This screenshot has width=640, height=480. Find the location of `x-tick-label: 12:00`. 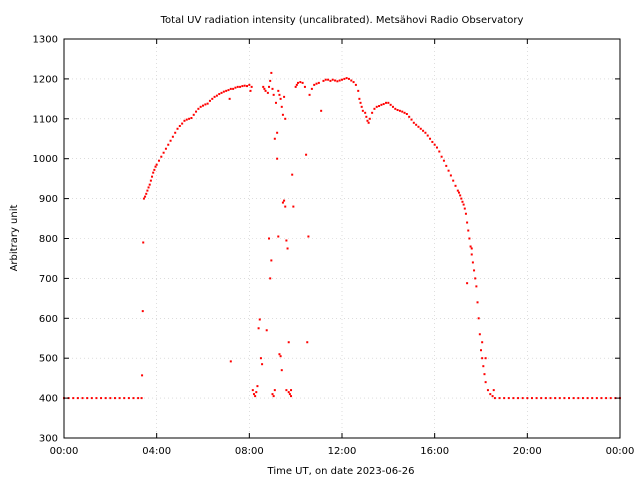

x-tick-label: 12:00 is located at coordinates (342, 451).